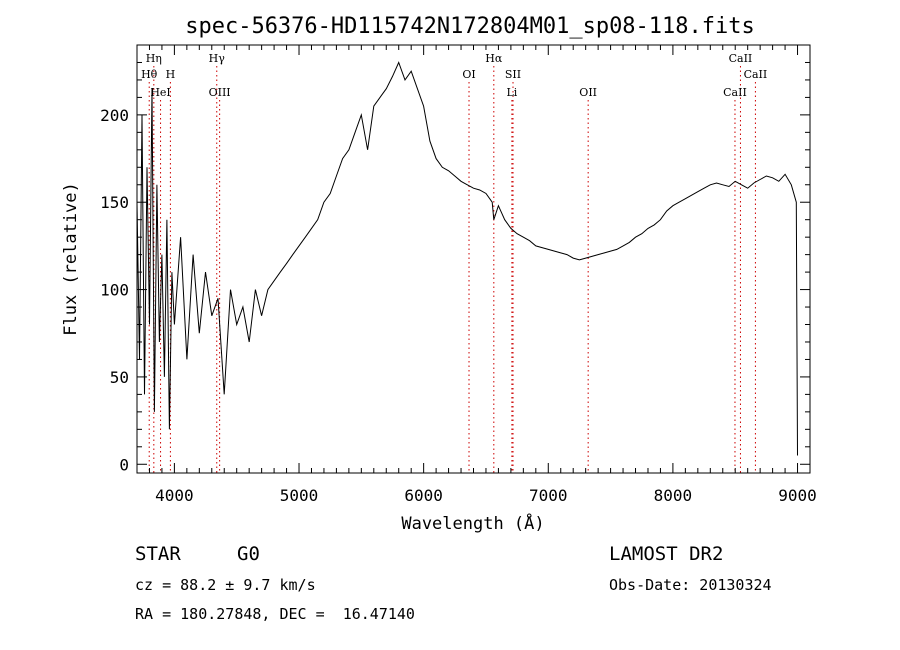 This screenshot has height=650, width=900. Describe the element at coordinates (149, 74) in the screenshot. I see `line-marker-label: Hθ` at that location.